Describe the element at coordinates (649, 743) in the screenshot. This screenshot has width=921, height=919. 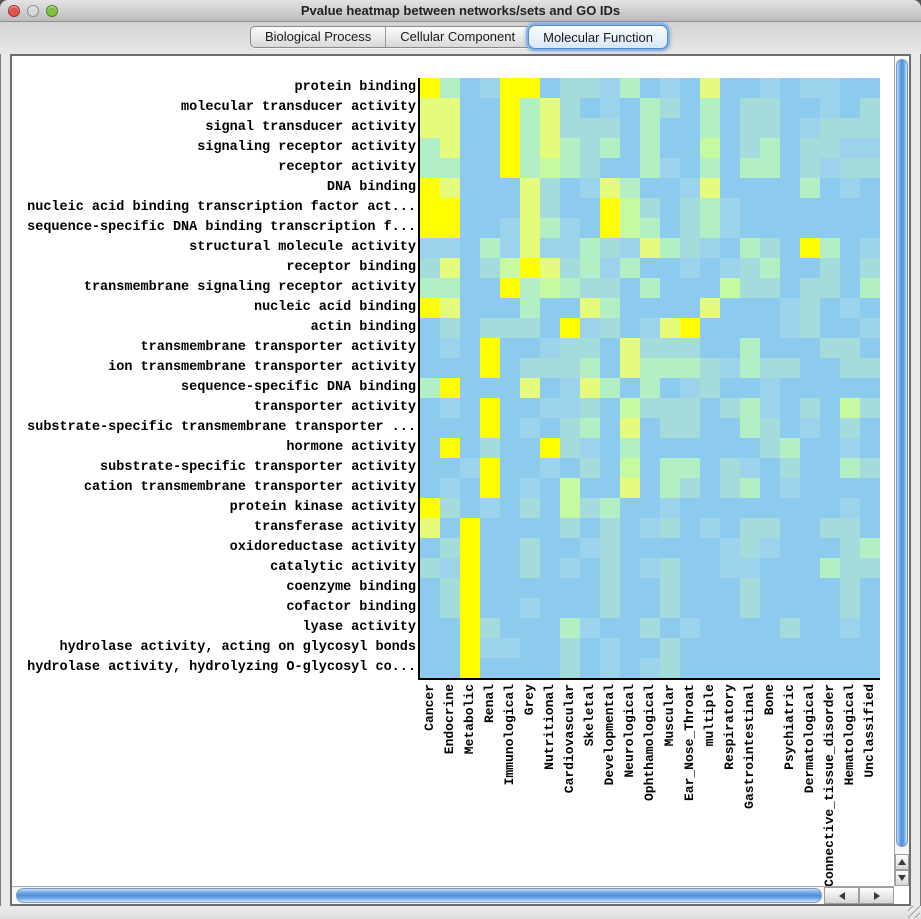
I see `col-label: Ophthamological` at that location.